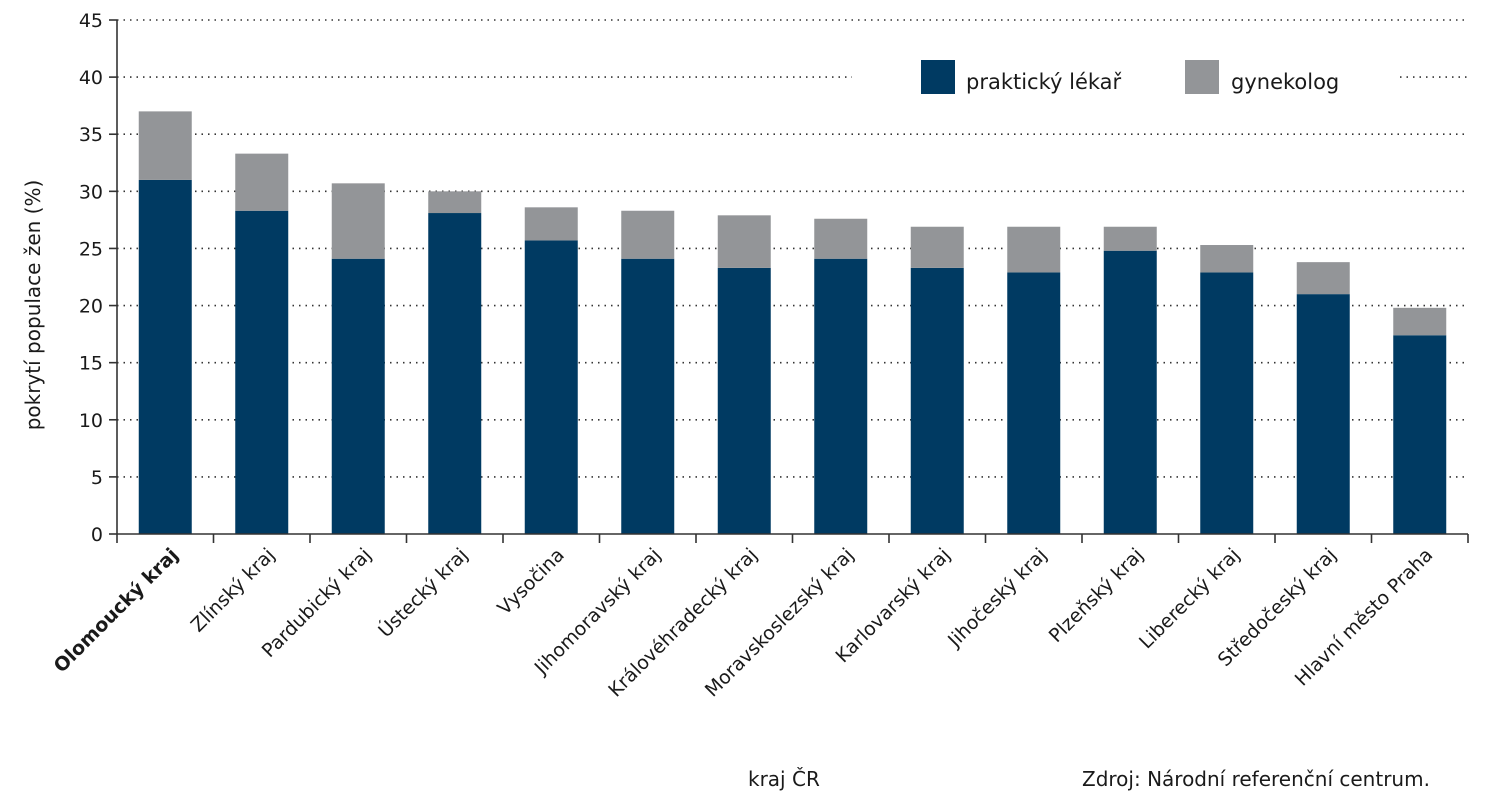  I want to click on x-category-label-9: Jihočeský kraj, so click(997, 598).